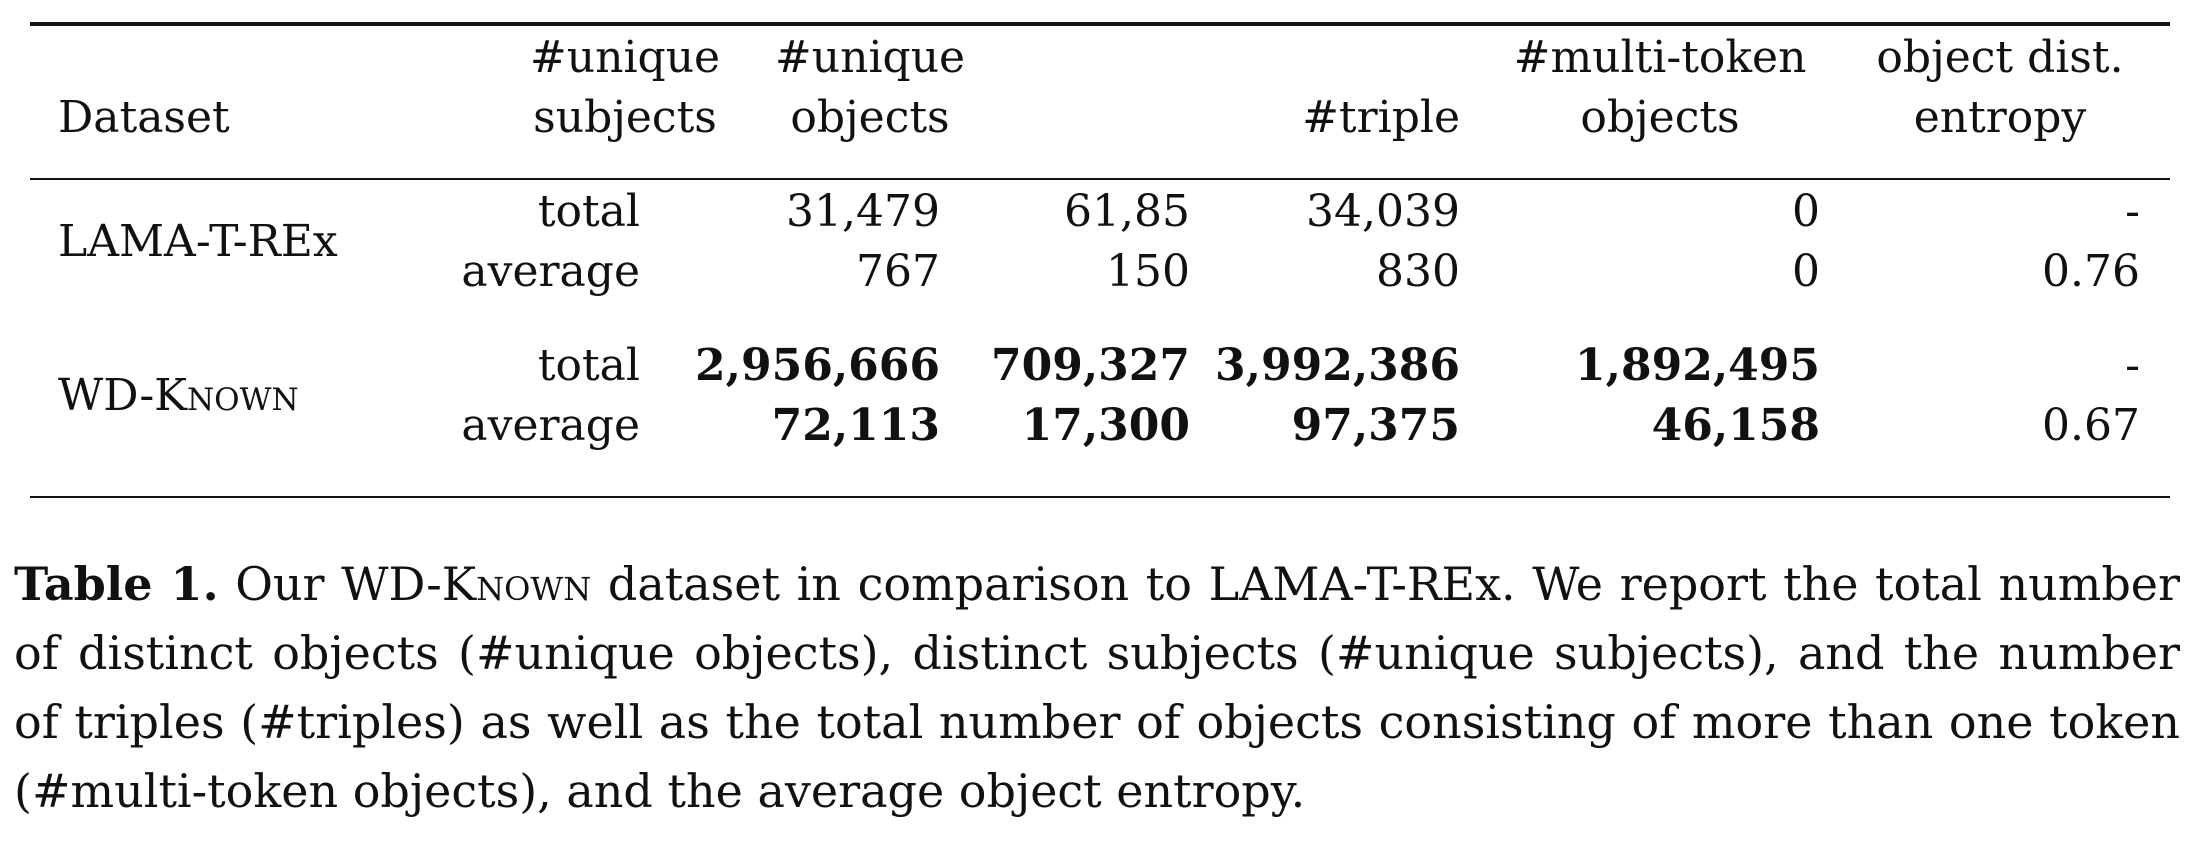 This screenshot has width=2194, height=862. What do you see at coordinates (1735, 425) in the screenshot?
I see `cell-multi-token: 46,158` at bounding box center [1735, 425].